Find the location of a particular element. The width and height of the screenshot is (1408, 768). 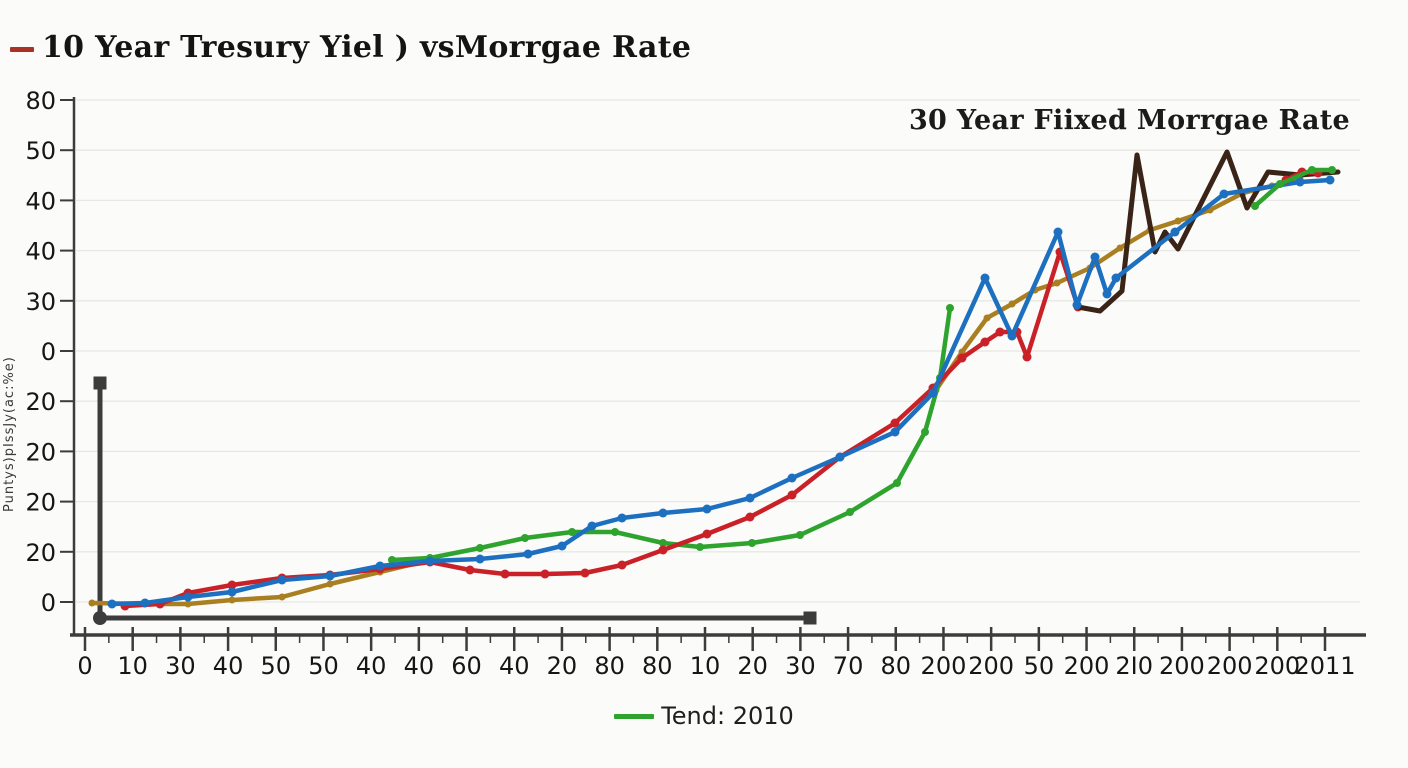

x-tick-label: 2011 is located at coordinates (1324, 666).